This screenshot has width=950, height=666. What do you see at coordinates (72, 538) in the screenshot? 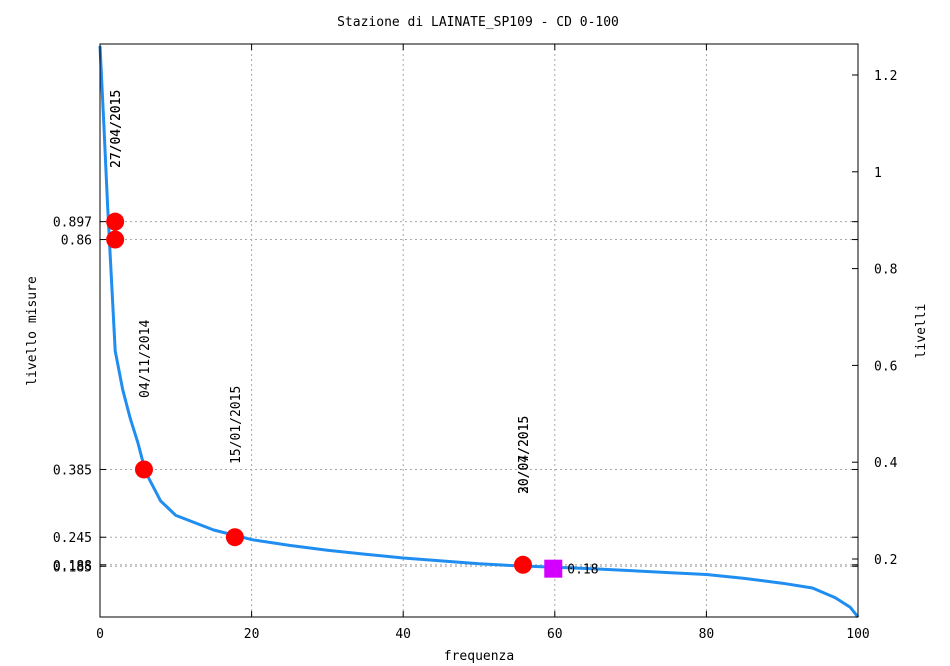
I see `y-left-tick-label: 0.245` at bounding box center [72, 538].